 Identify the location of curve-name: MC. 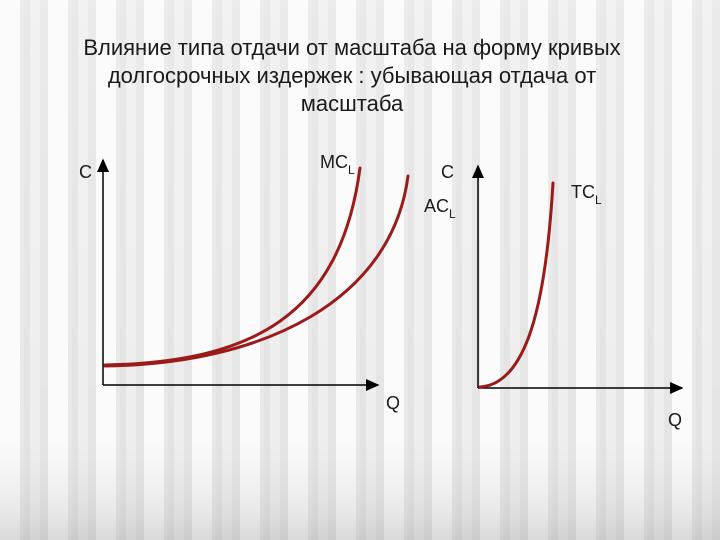
(334, 162).